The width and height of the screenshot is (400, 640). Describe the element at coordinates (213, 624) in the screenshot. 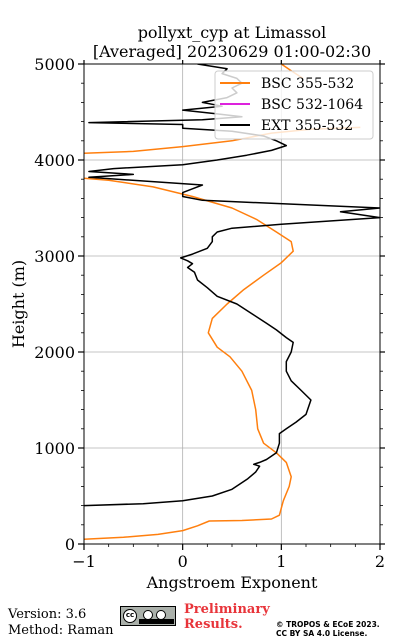

I see `preliminary-line2: Results.` at that location.